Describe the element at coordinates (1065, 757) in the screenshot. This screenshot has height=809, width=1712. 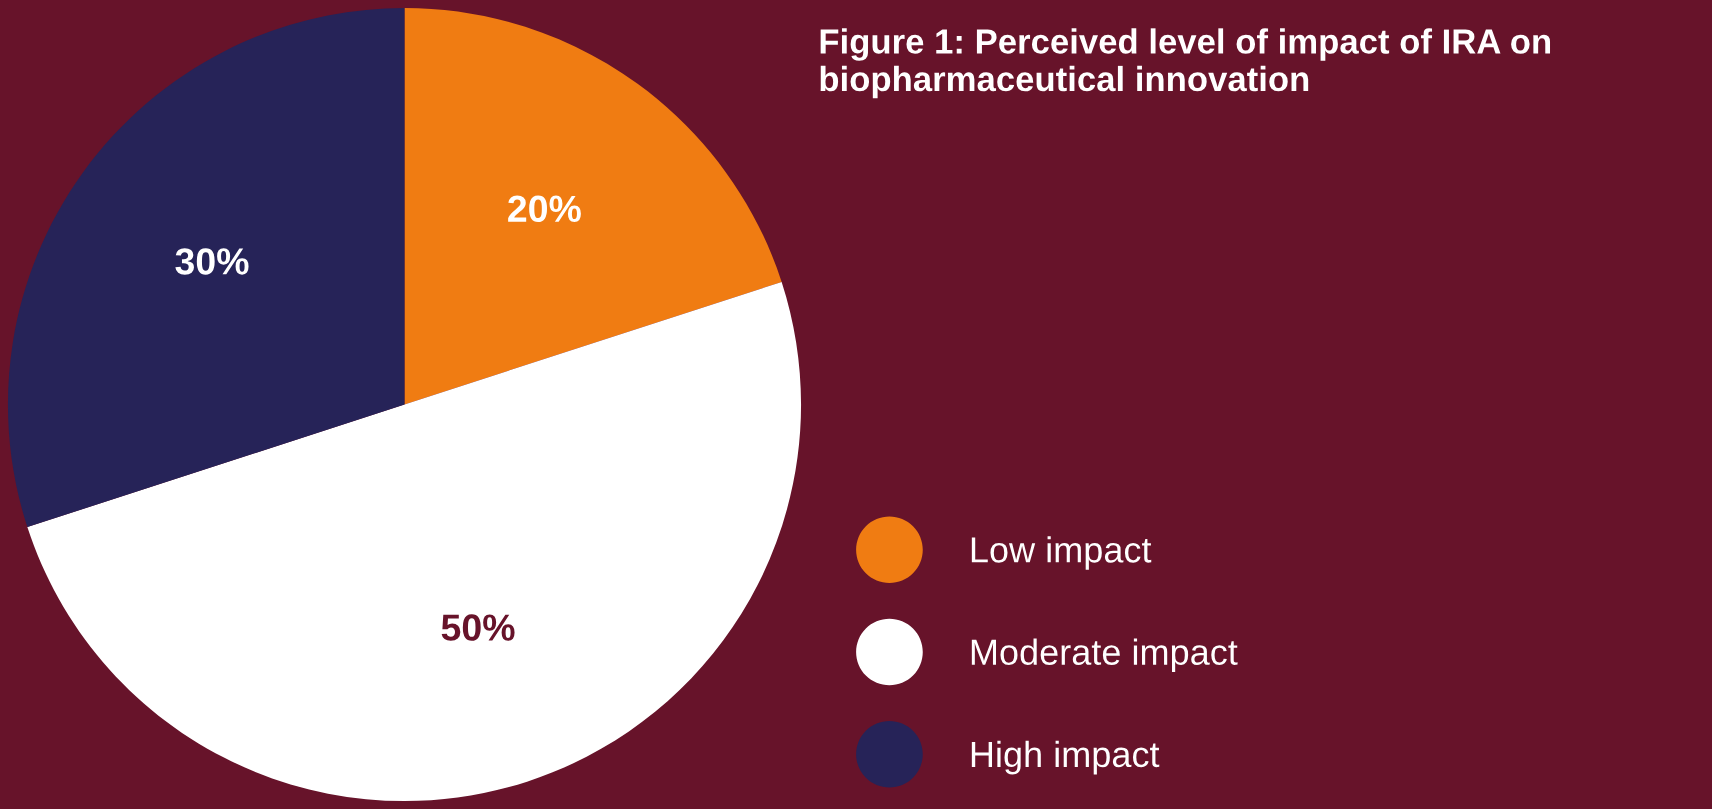
I see `legend-label: High impact` at that location.